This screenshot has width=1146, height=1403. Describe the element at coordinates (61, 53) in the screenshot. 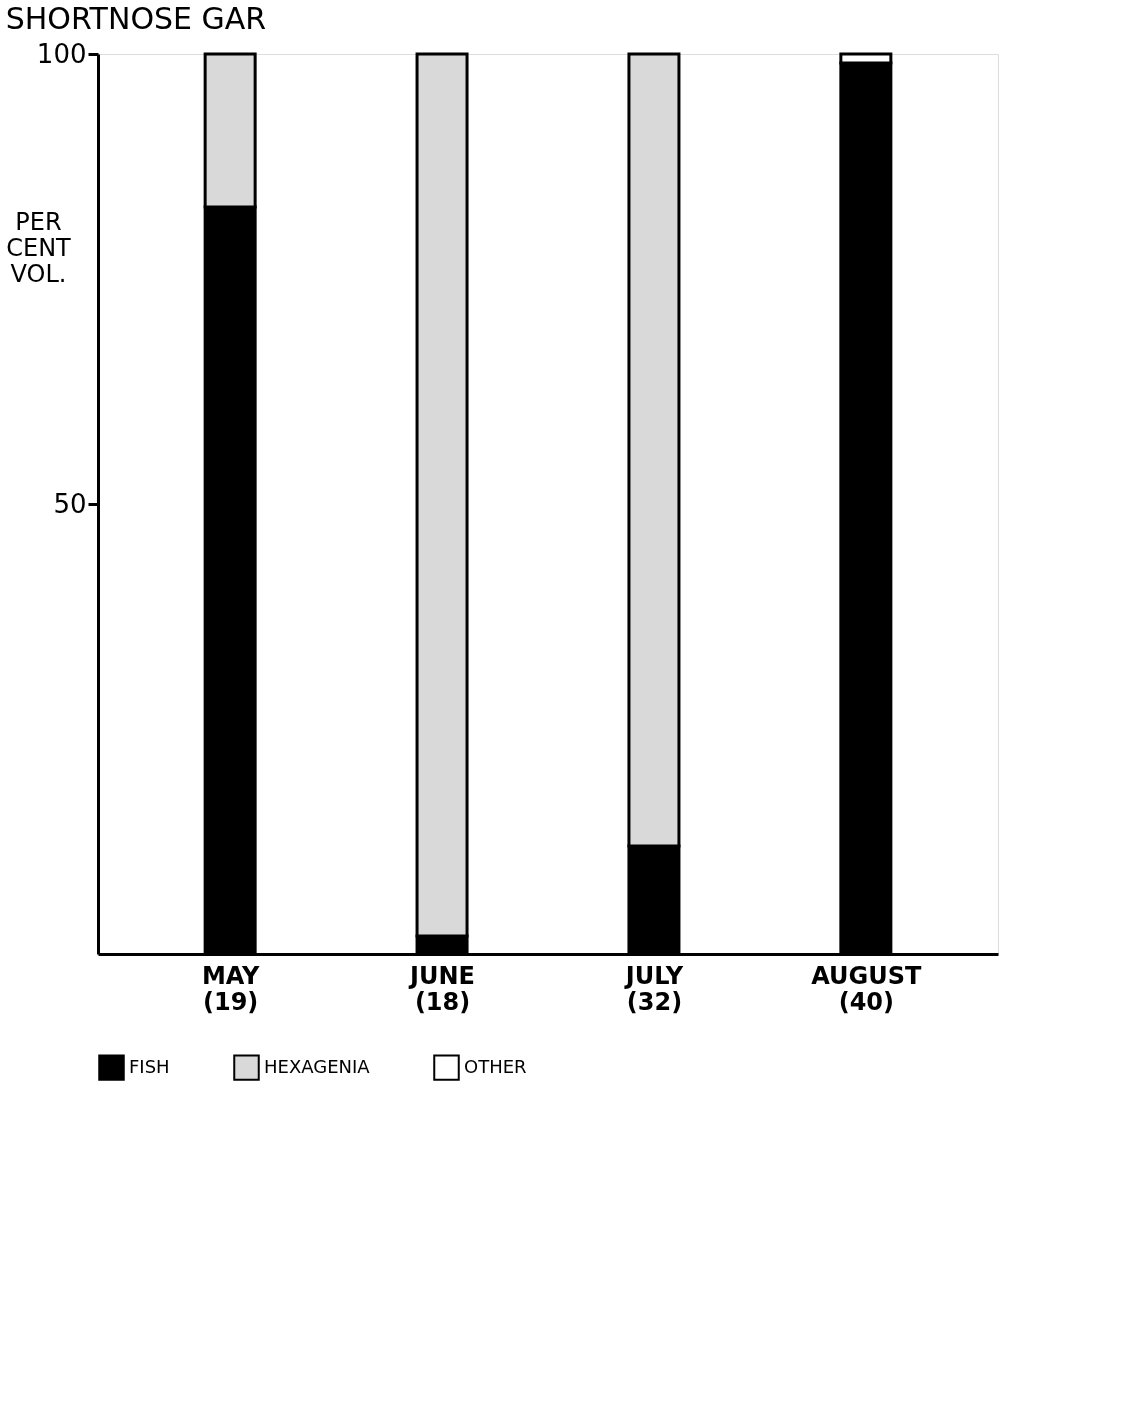

I see `y-tick-label: 100` at that location.